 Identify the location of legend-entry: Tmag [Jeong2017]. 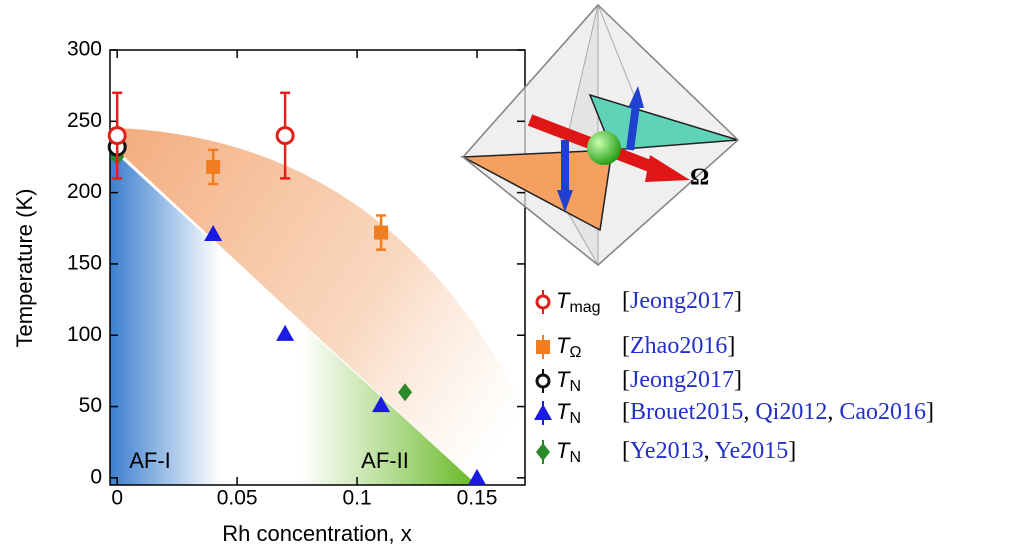
(638, 302).